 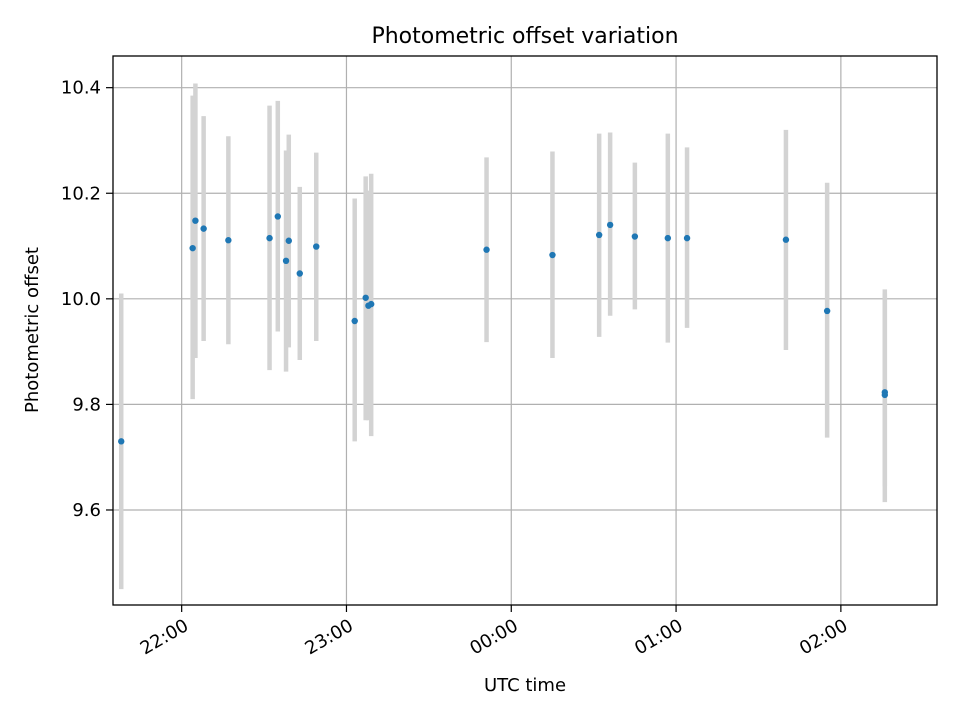 What do you see at coordinates (329, 637) in the screenshot?
I see `x-tick-label: 23:00` at bounding box center [329, 637].